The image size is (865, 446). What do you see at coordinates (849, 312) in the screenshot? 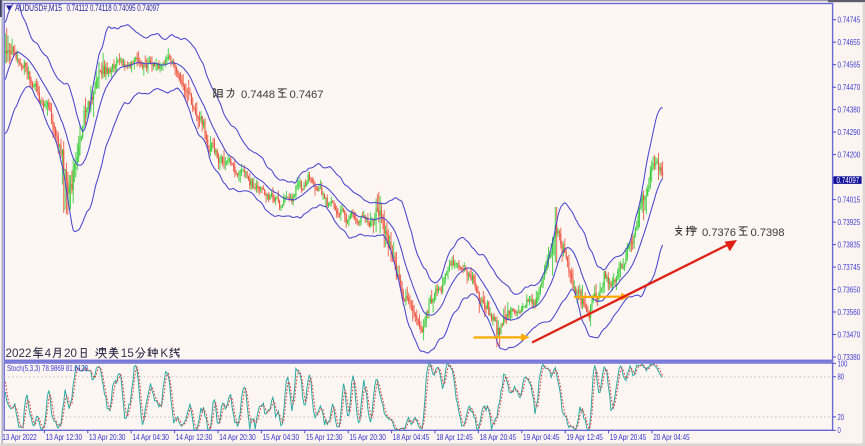
I see `svg-text: 0.73560` at bounding box center [849, 312].